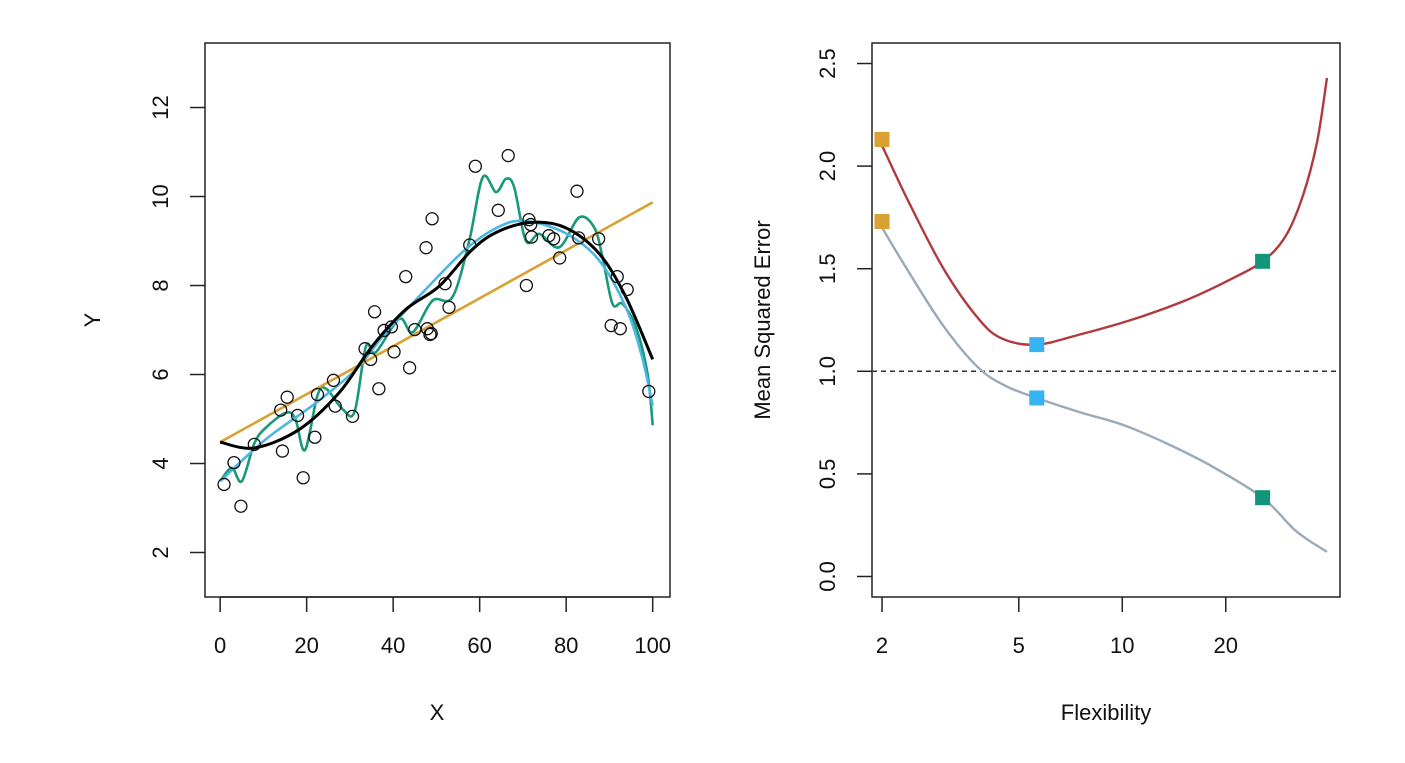 The image size is (1405, 763). Describe the element at coordinates (882, 645) in the screenshot. I see `x-tick-label: 2` at that location.